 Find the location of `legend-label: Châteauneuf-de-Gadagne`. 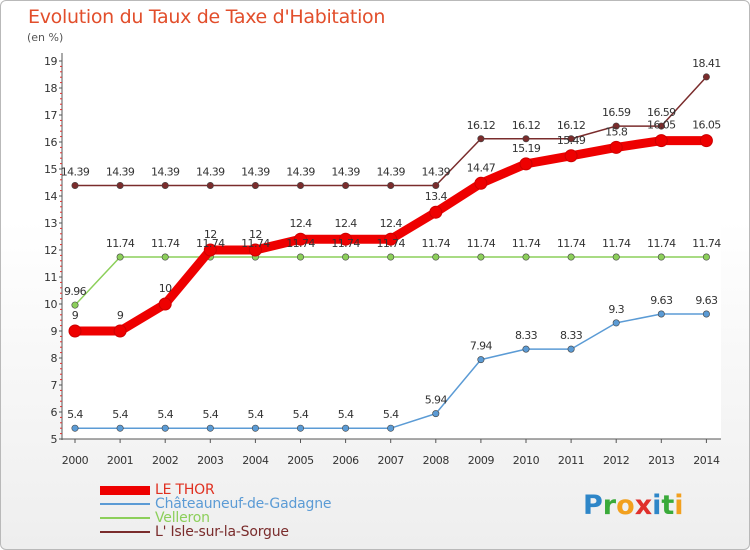

legend-label: Châteauneuf-de-Gadagne is located at coordinates (243, 504).